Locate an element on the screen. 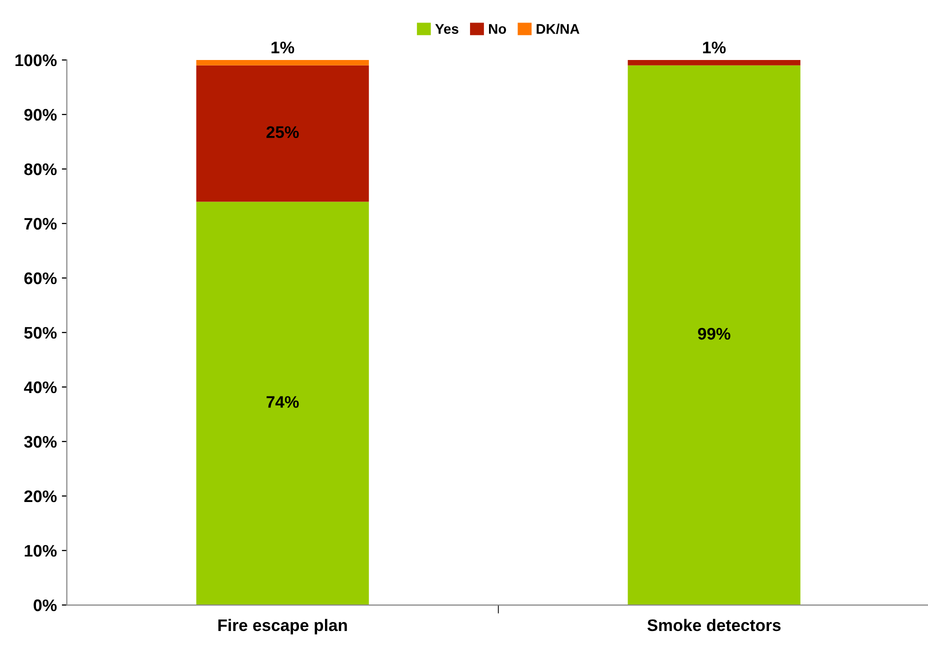  y-tick-label: 60% is located at coordinates (40, 278).